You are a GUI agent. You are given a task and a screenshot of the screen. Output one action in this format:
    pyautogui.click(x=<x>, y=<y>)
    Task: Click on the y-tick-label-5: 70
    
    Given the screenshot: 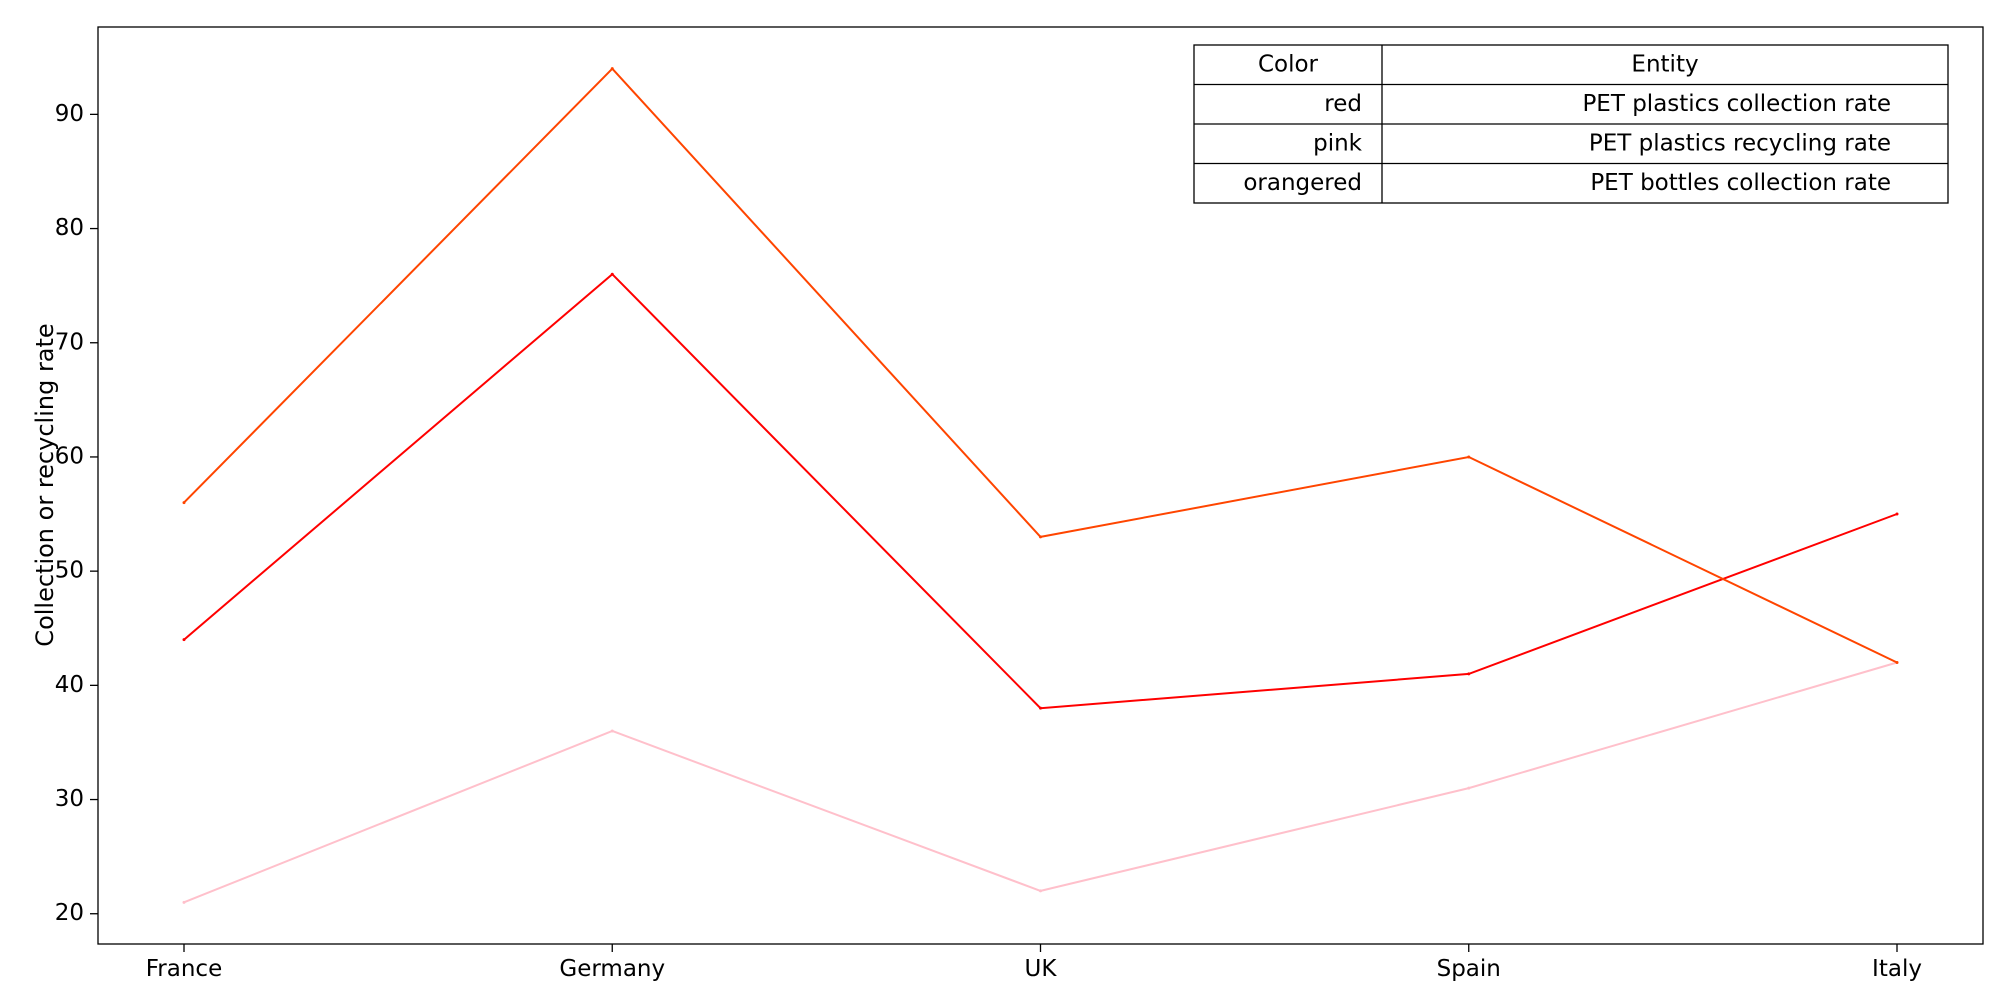 What is the action you would take?
    pyautogui.click(x=69, y=342)
    